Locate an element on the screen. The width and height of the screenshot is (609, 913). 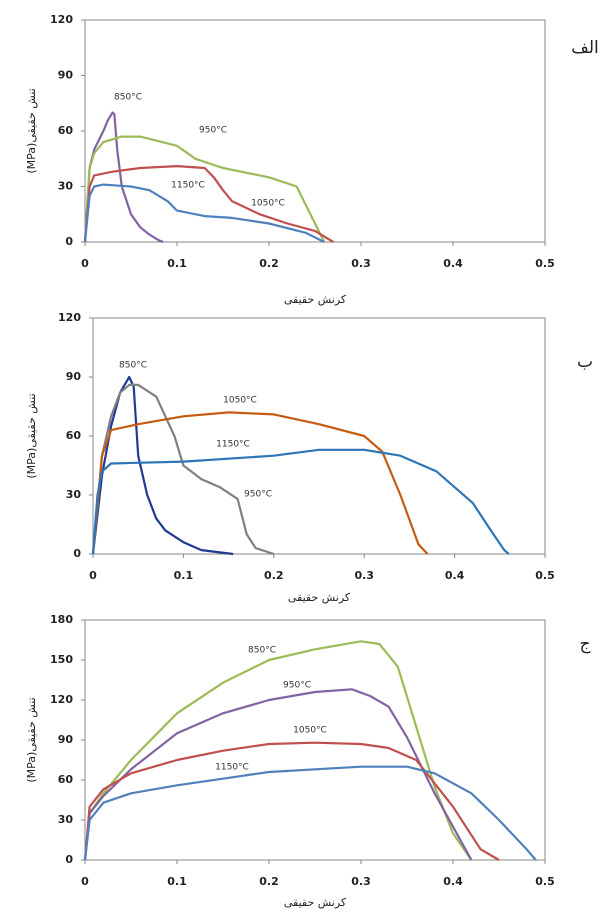
y-tick-label: 150 is located at coordinates (61, 659).